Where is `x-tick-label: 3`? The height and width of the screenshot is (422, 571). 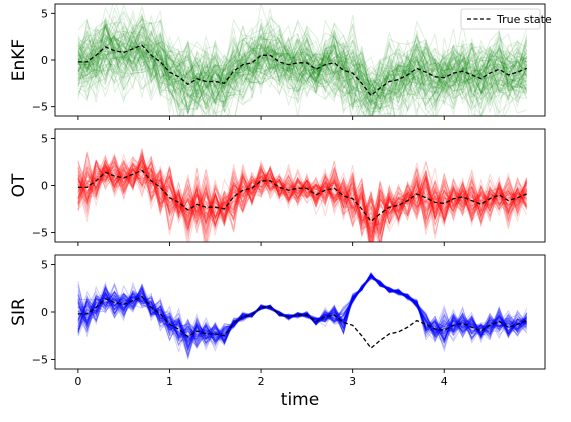
x-tick-label: 3 is located at coordinates (352, 381).